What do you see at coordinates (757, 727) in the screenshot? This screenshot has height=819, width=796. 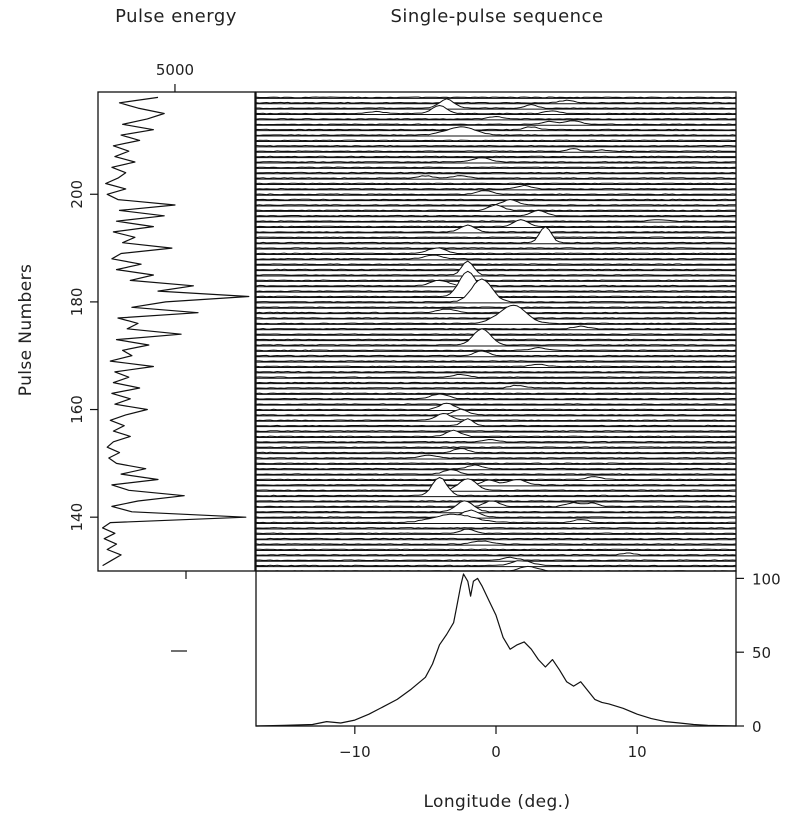 I see `intensity-tick-label: 0` at bounding box center [757, 727].